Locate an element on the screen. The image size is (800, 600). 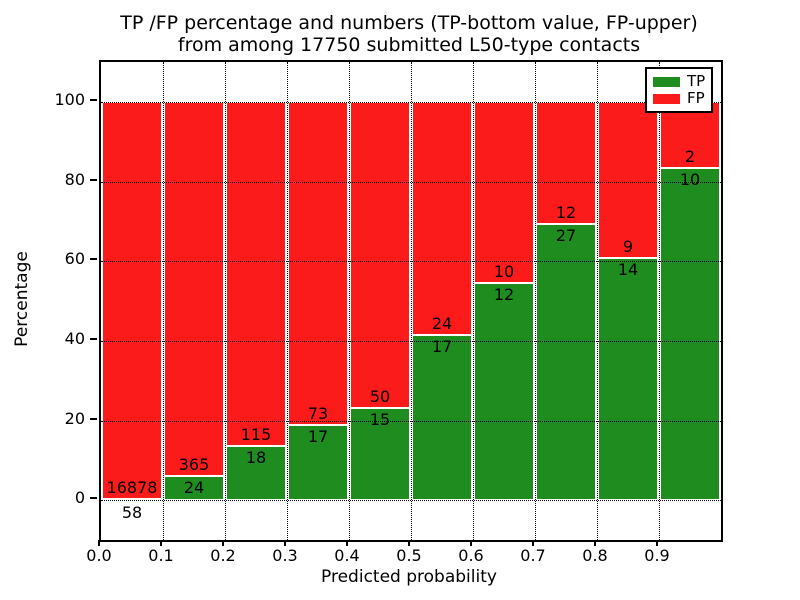
fp-count-label: 12 is located at coordinates (566, 213).